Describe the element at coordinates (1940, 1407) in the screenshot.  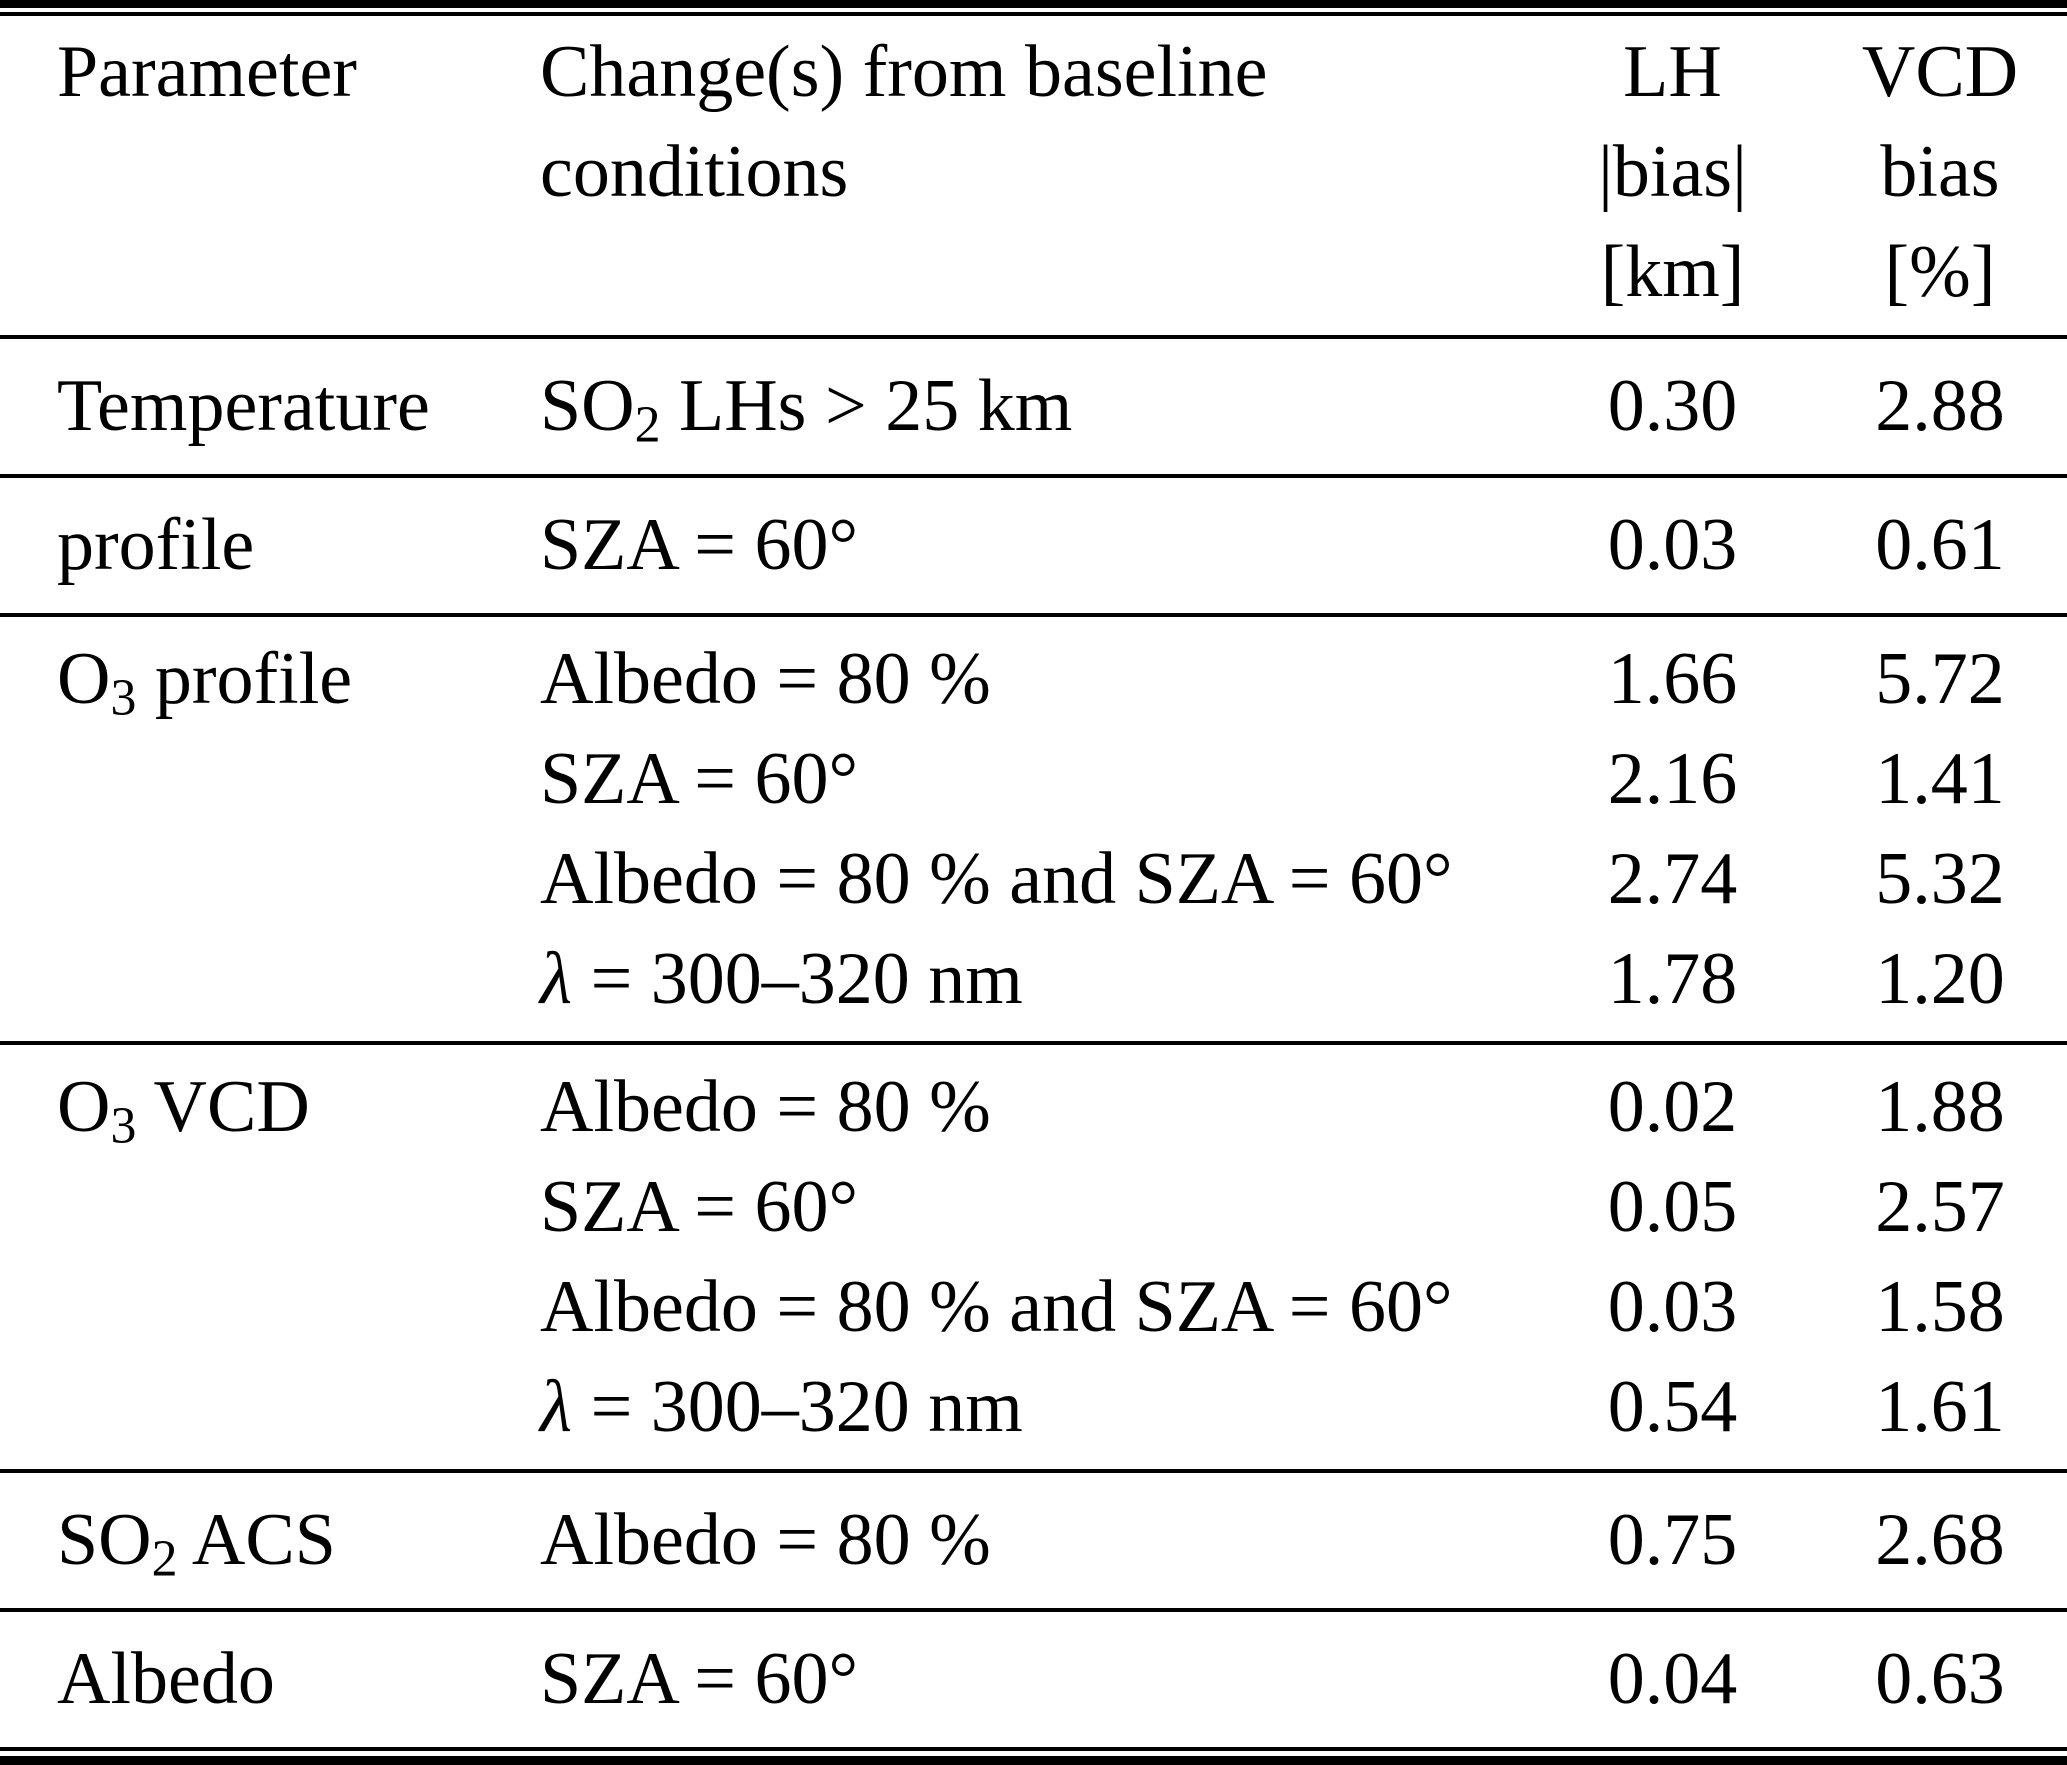
I see `vcd-value: 1.61` at that location.